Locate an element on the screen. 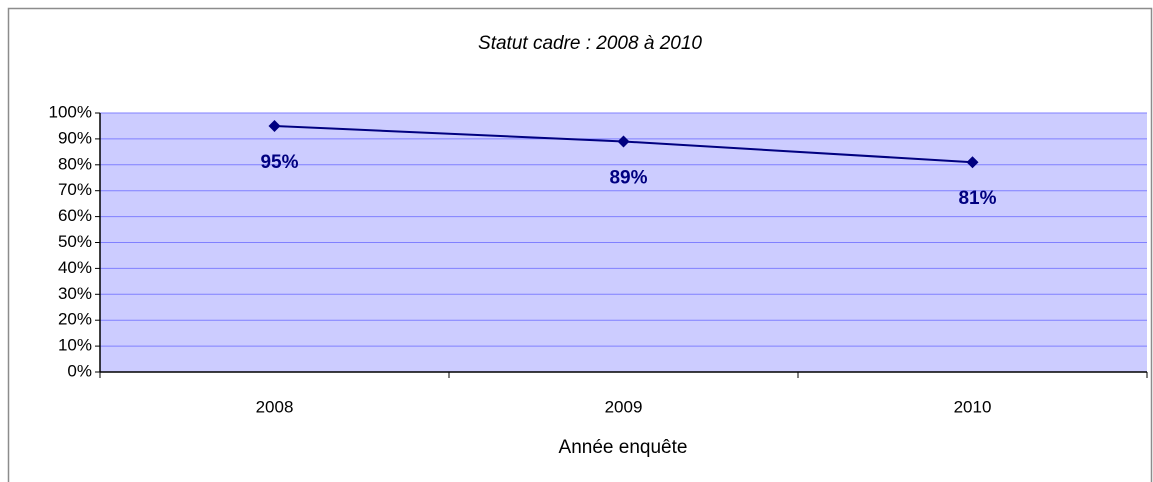 This screenshot has width=1153, height=482. x-tick-label: 2008 is located at coordinates (275, 406).